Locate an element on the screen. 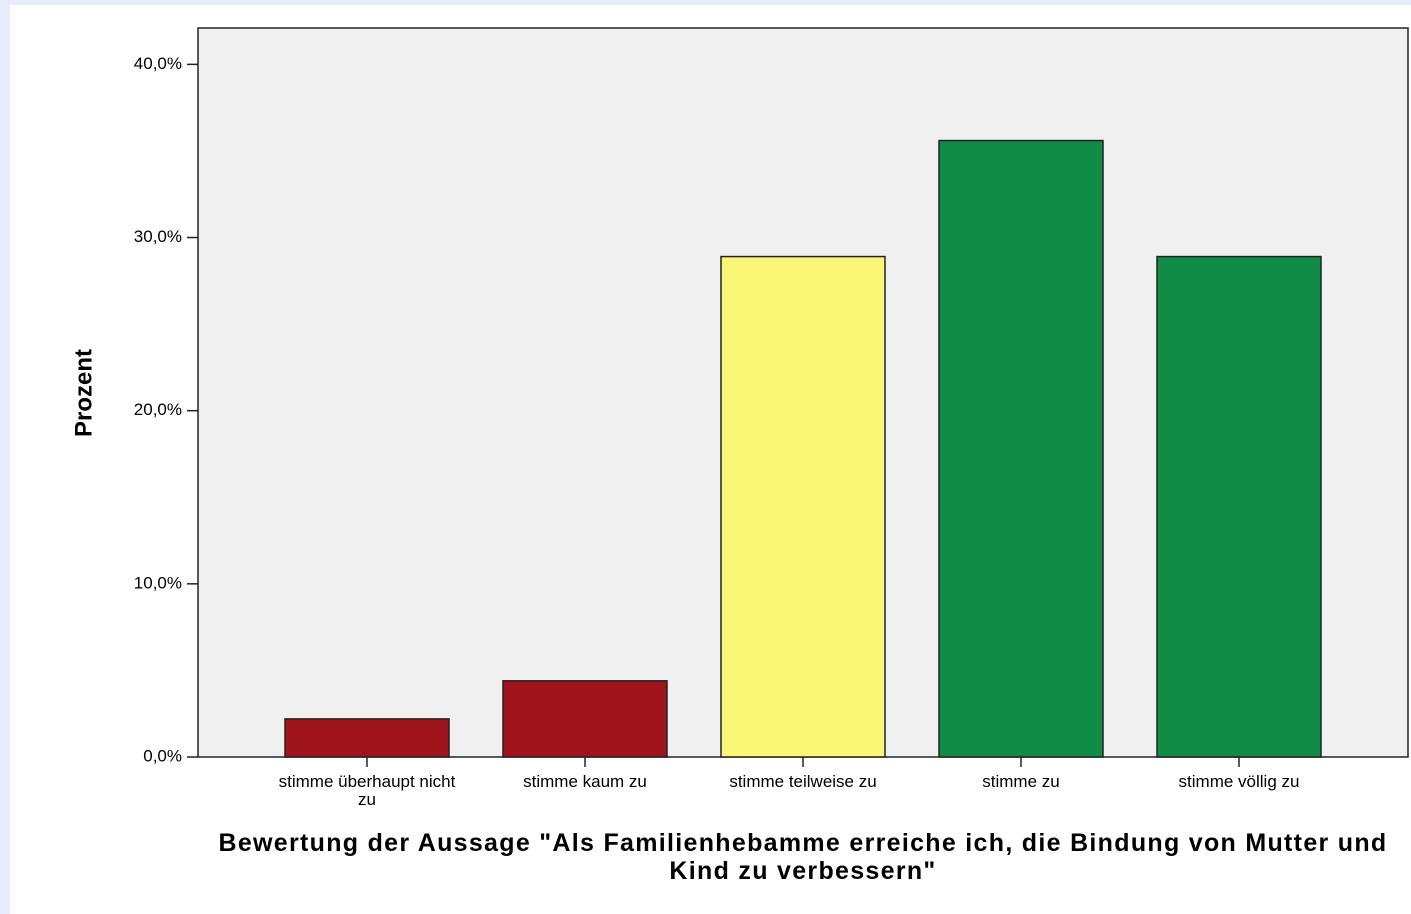  y-tick-label: 30,0% is located at coordinates (158, 236).